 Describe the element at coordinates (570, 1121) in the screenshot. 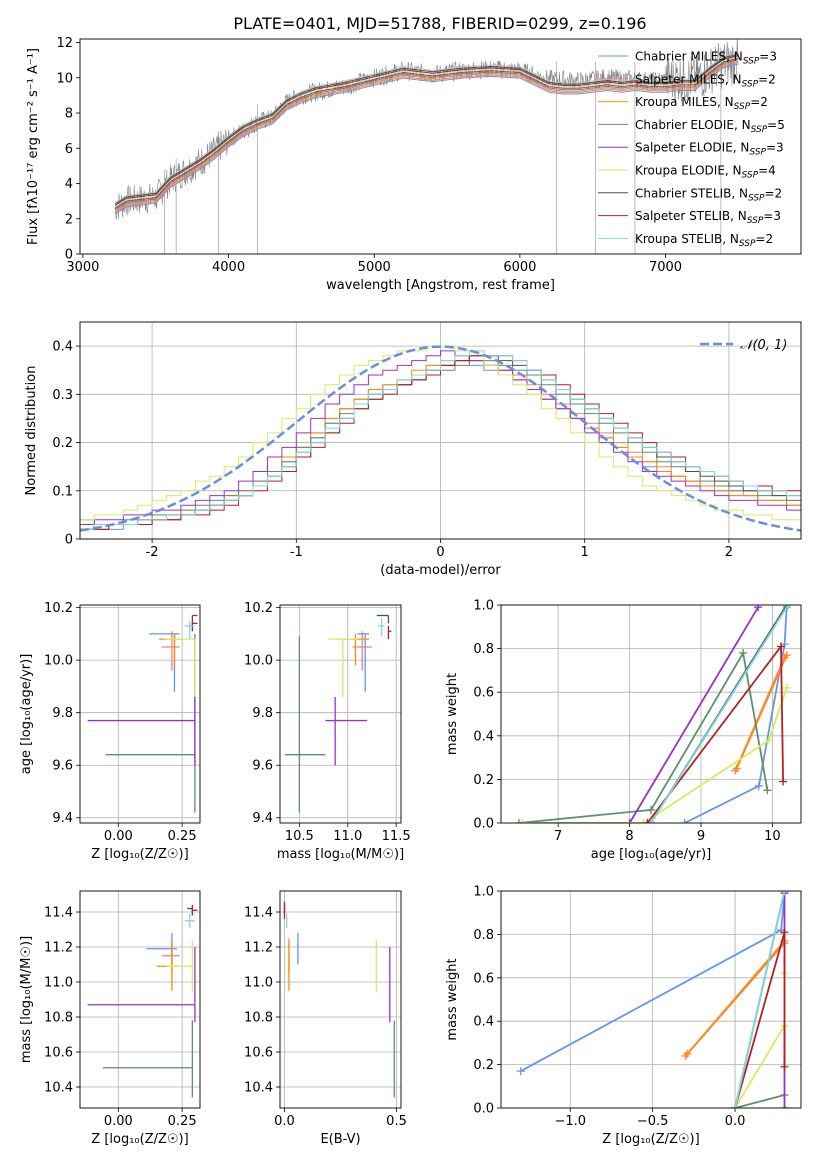

I see `x-tick-label: −1.0` at that location.